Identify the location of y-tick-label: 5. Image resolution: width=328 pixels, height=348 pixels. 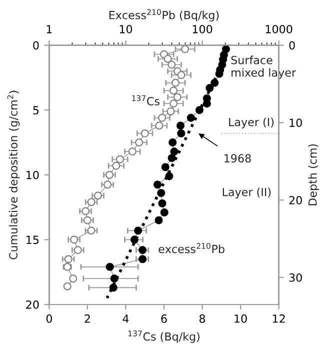
(36, 110).